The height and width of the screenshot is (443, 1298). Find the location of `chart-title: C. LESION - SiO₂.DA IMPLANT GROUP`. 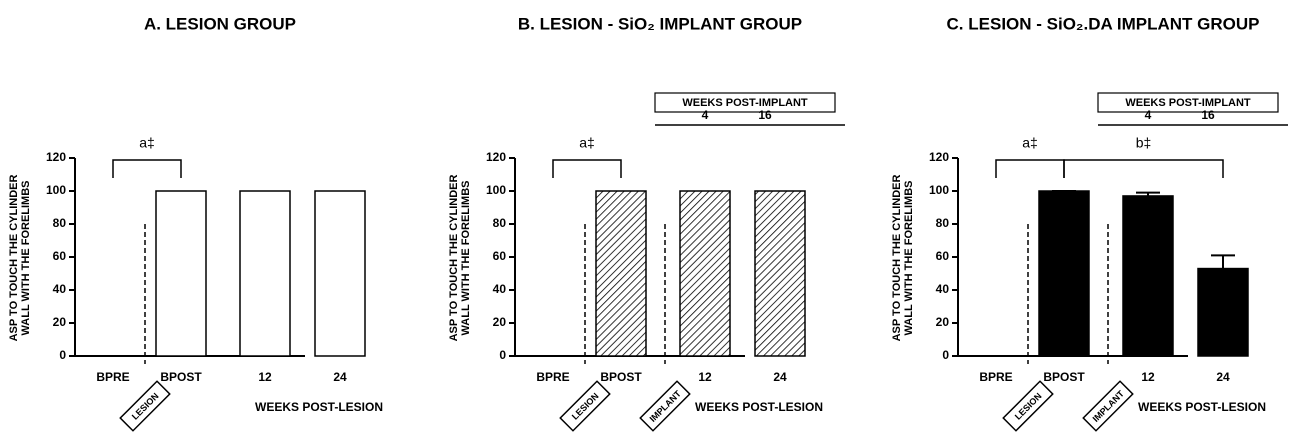

chart-title: C. LESION - SiO₂.DA IMPLANT GROUP is located at coordinates (1103, 23).